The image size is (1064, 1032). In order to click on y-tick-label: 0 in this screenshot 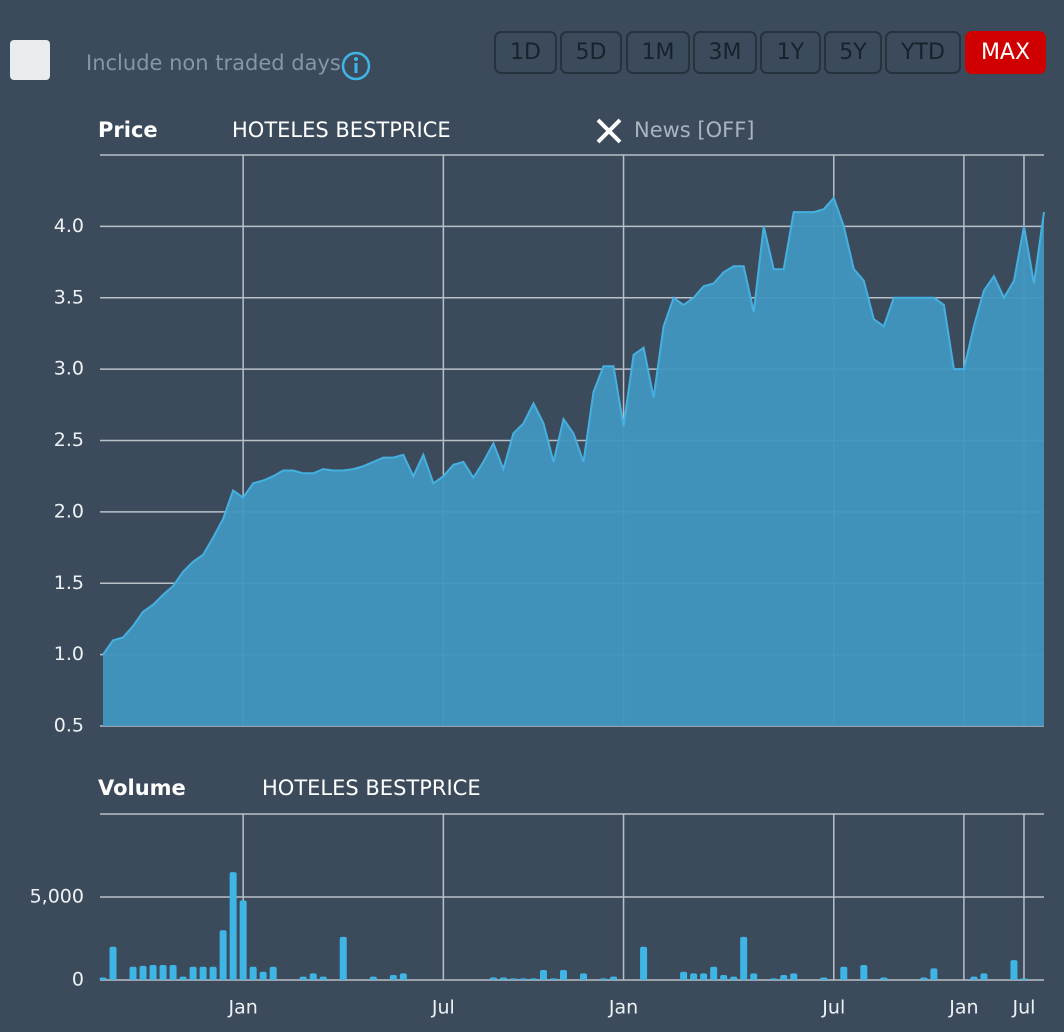, I will do `click(78, 980)`.